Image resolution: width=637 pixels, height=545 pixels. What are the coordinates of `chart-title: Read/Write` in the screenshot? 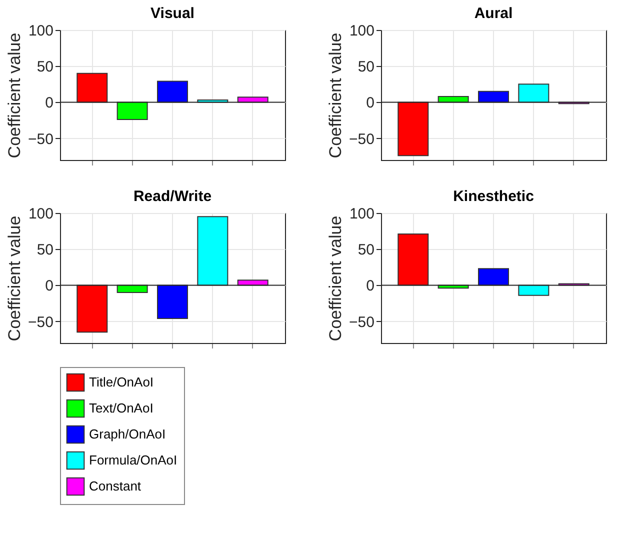 It's located at (172, 196).